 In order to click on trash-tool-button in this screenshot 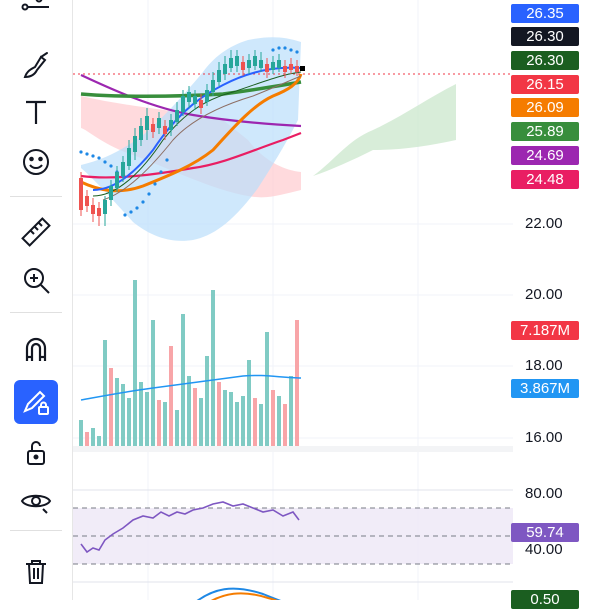, I will do `click(36, 572)`.